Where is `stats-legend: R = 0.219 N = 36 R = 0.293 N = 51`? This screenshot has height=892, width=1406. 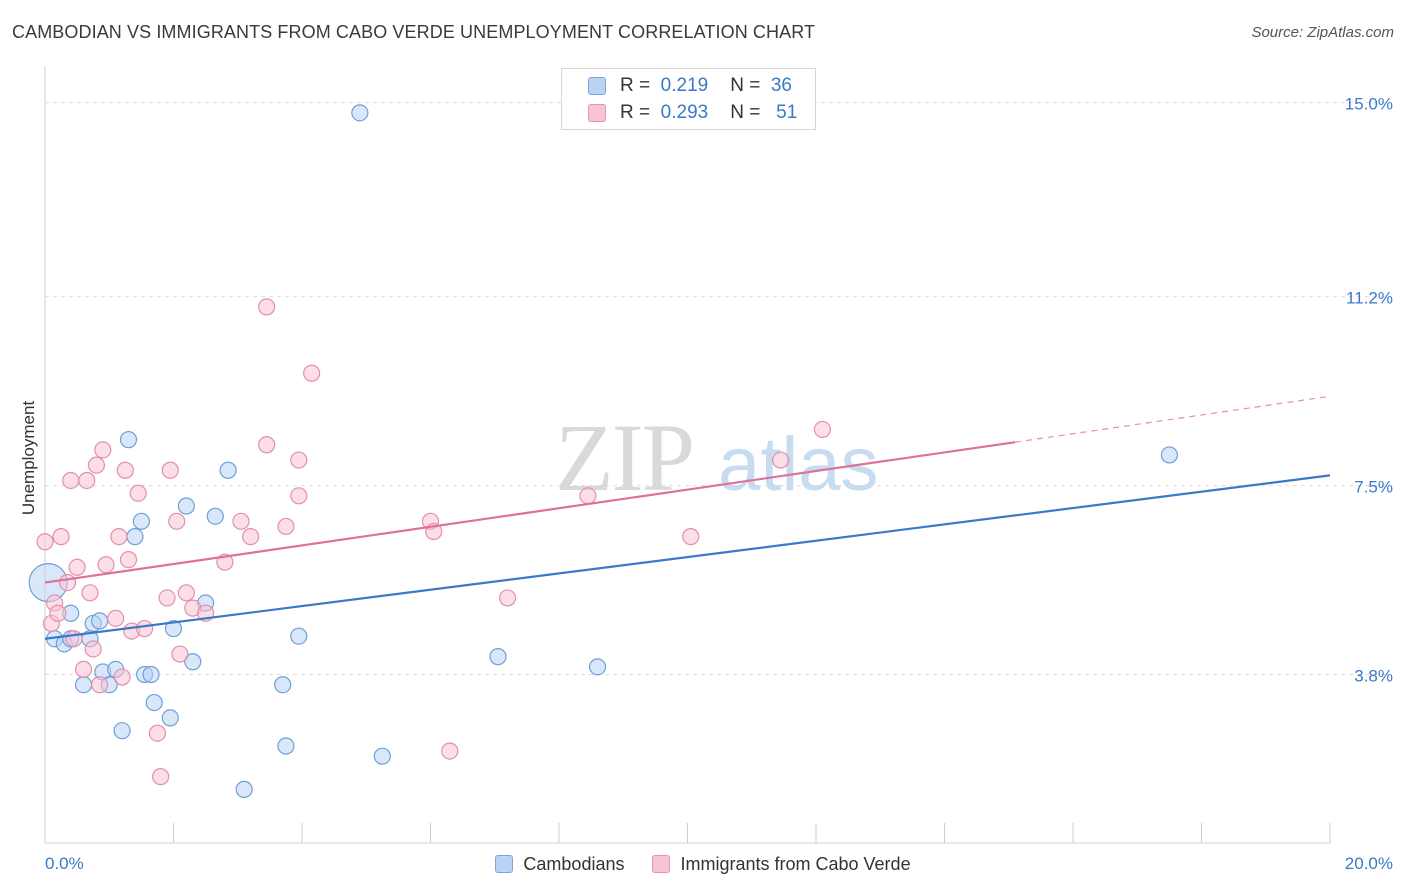
stats-legend: R = 0.219 N = 36 R = 0.293 N = 51 is located at coordinates (688, 99).